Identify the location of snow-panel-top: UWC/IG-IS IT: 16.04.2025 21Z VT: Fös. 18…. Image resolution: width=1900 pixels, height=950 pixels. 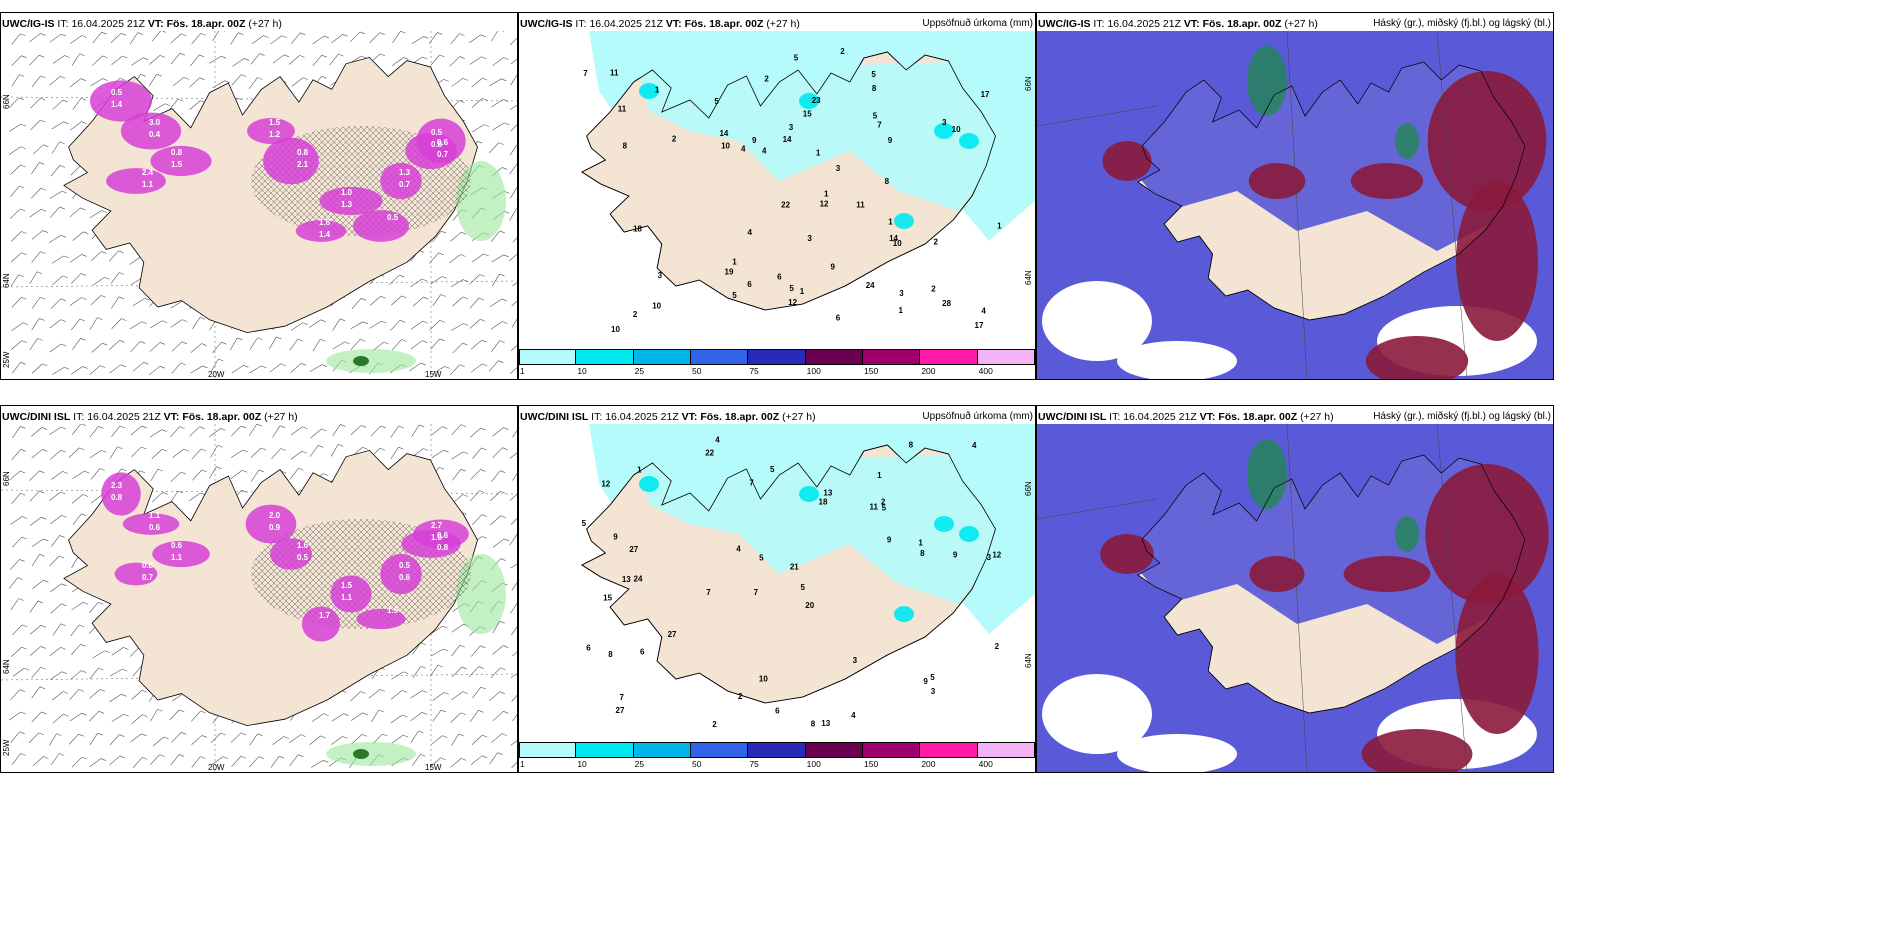
(259, 196).